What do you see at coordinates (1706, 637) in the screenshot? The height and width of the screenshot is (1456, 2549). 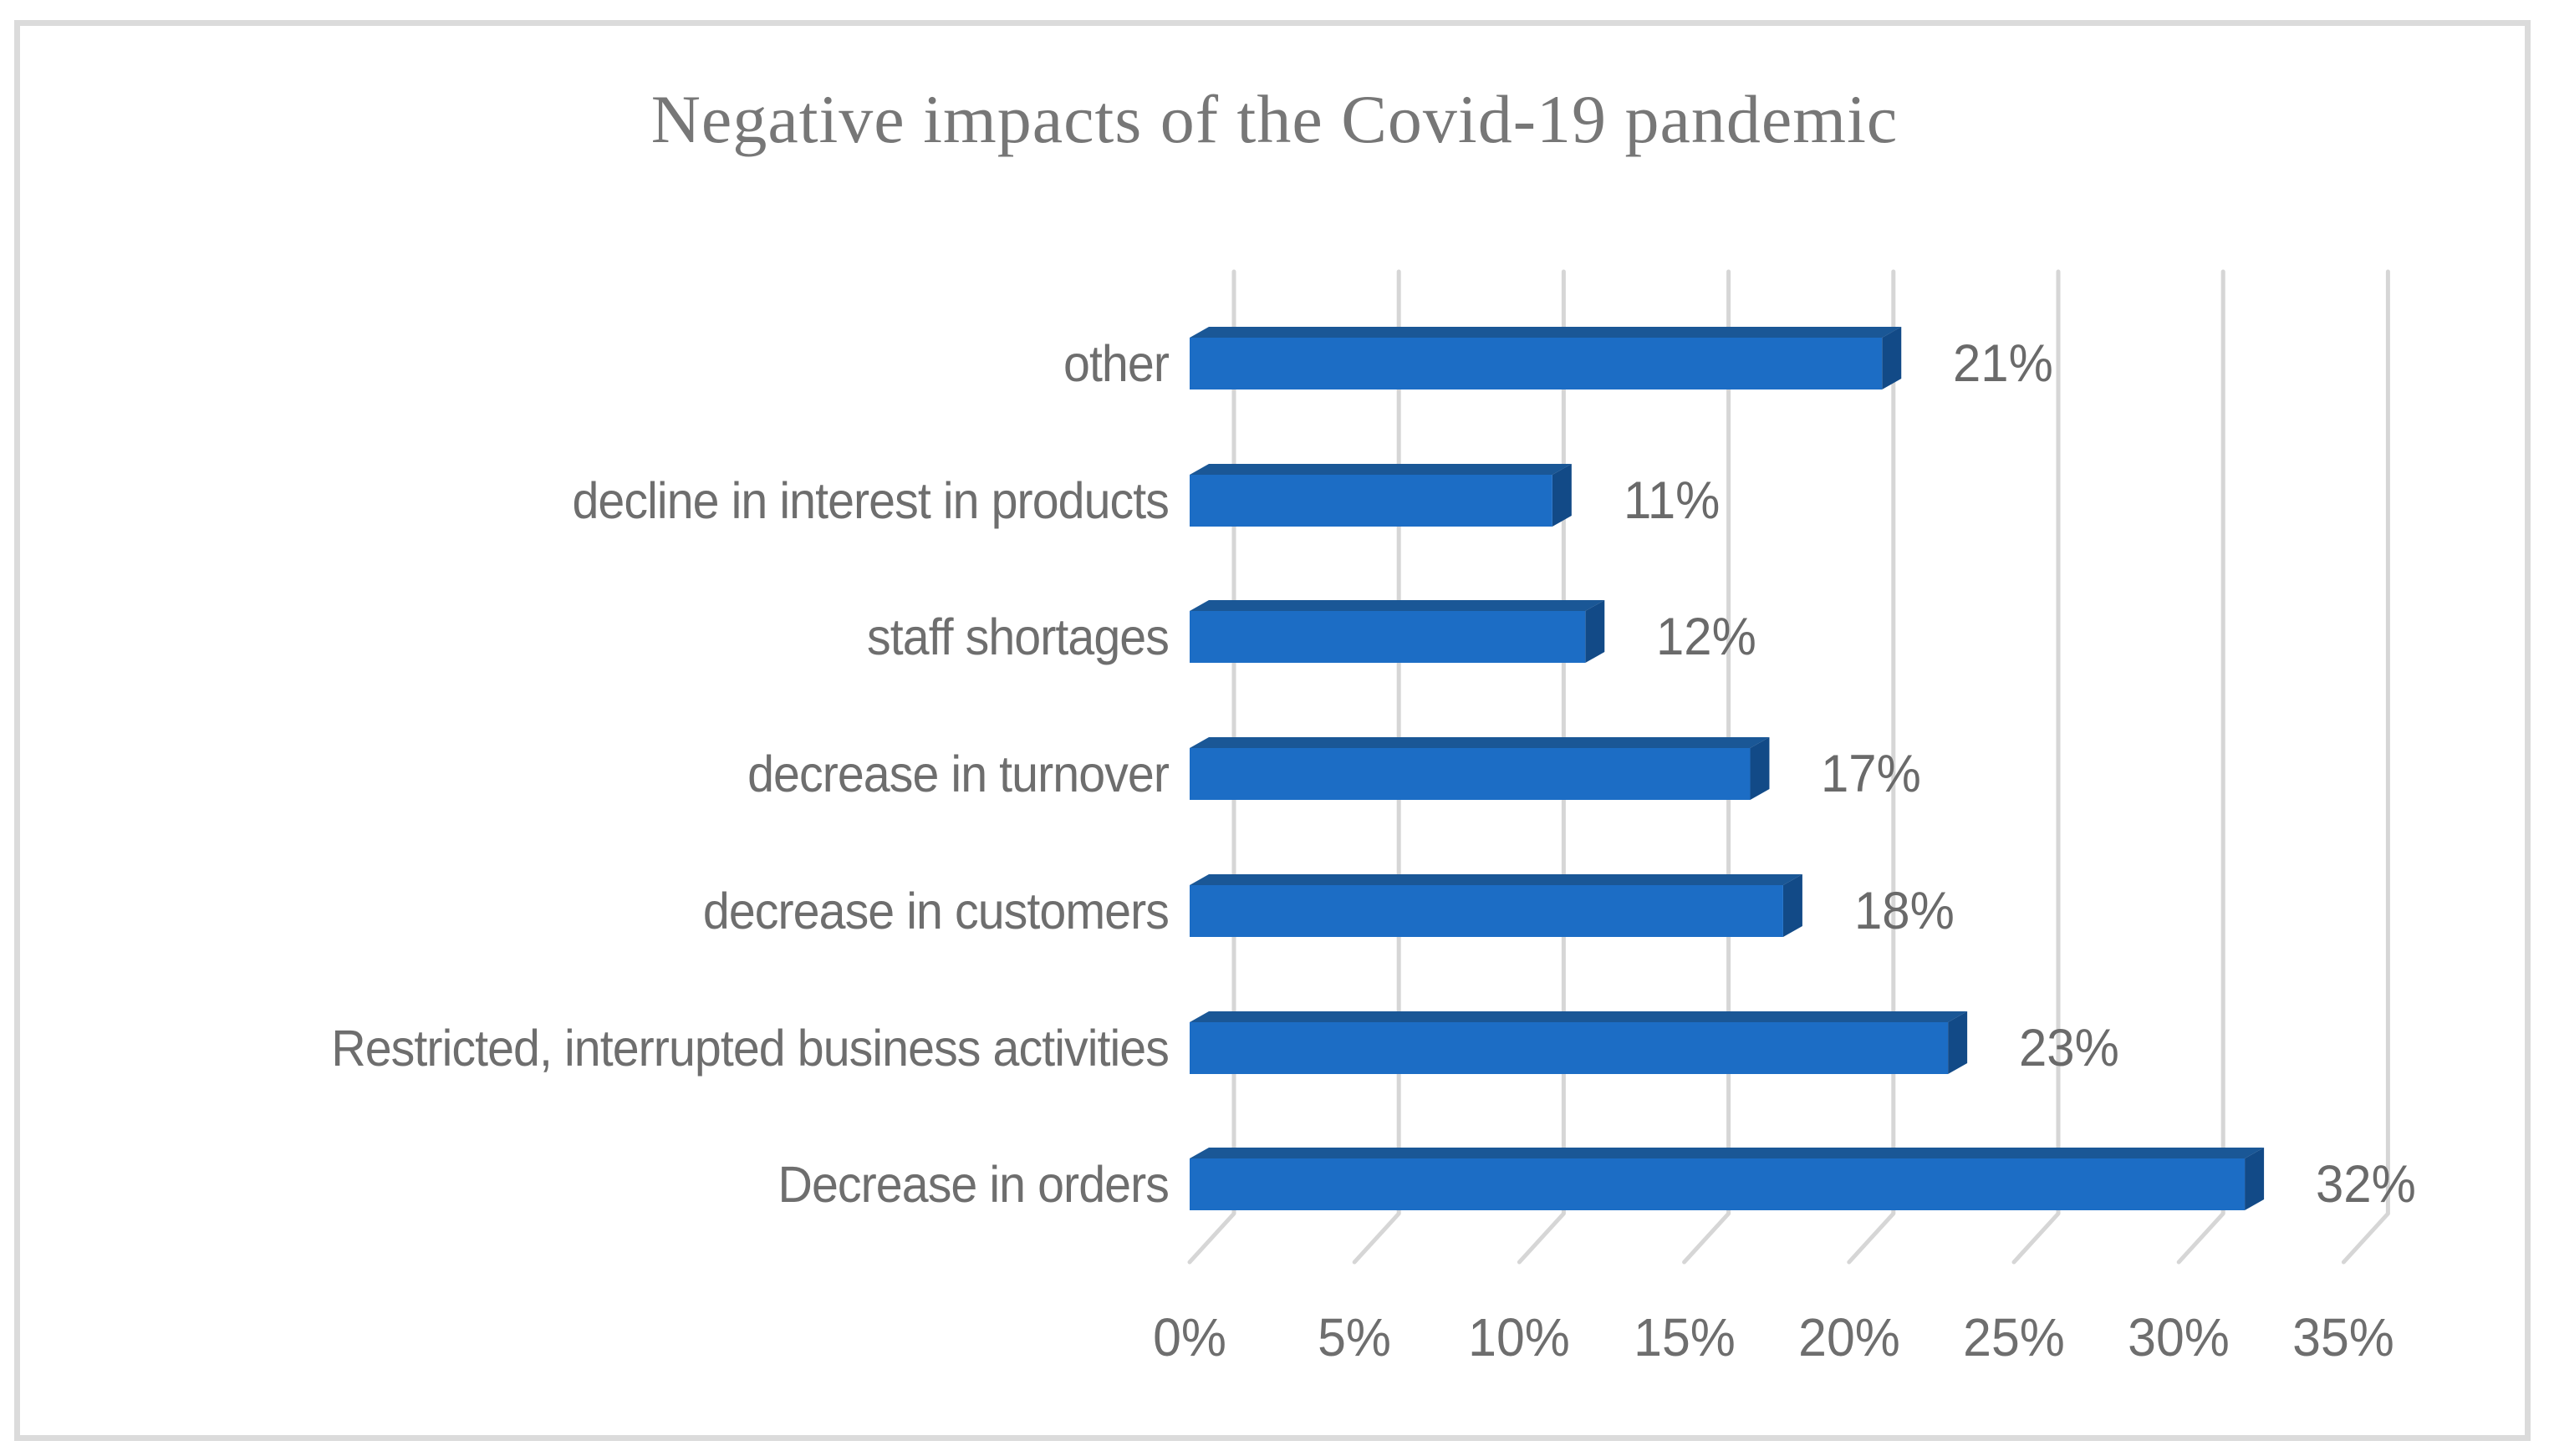 I see `value-label: 12%` at bounding box center [1706, 637].